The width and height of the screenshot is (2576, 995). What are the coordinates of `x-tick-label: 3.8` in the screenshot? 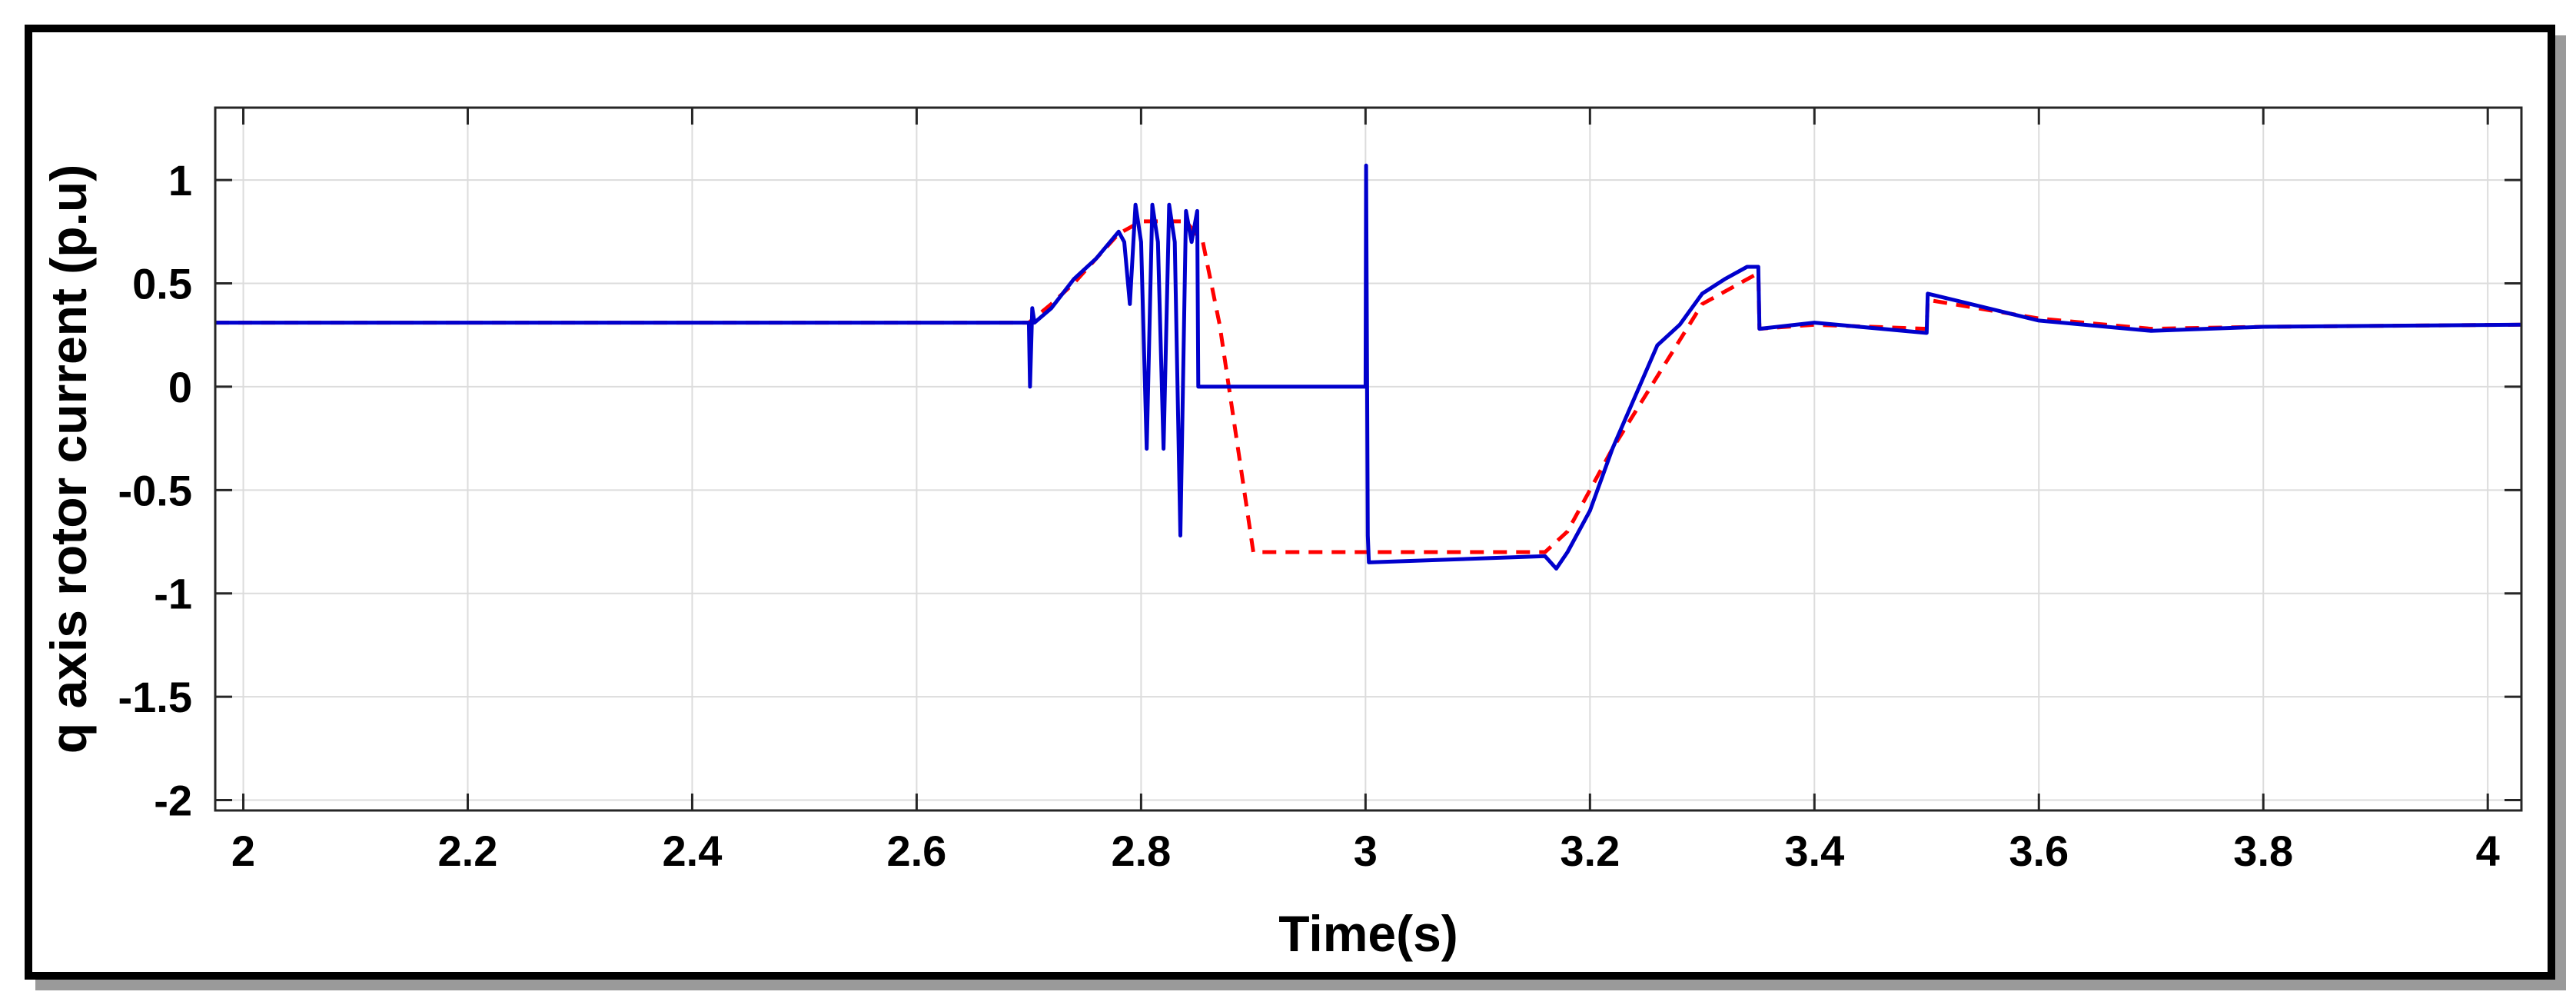 It's located at (2263, 851).